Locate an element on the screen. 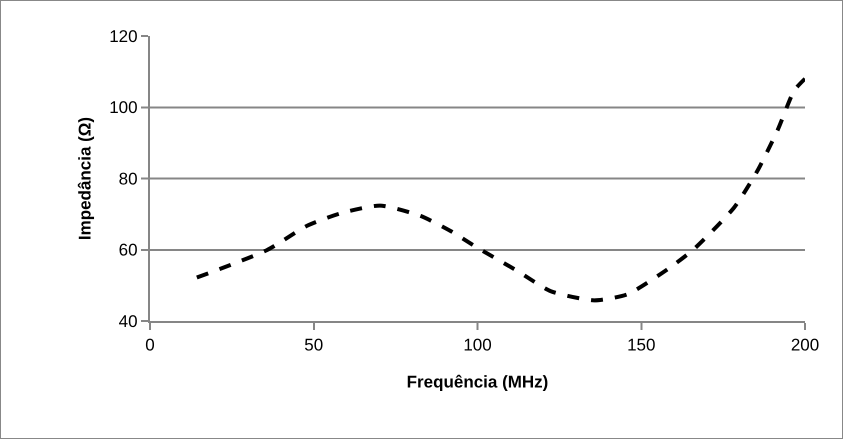 This screenshot has width=843, height=439. x-tick-label: 0 is located at coordinates (150, 344).